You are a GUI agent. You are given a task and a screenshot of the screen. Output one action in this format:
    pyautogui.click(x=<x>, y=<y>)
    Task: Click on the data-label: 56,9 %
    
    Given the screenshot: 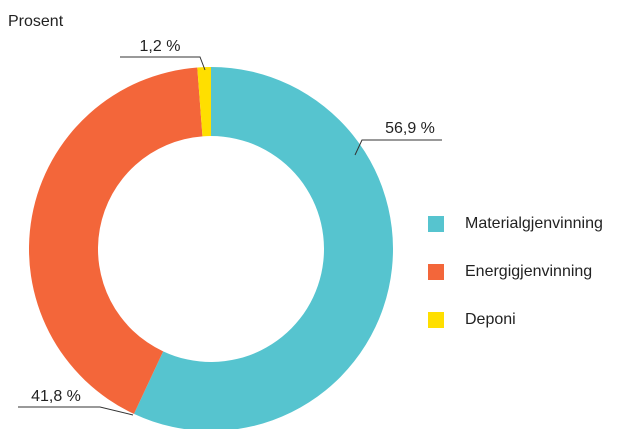 What is the action you would take?
    pyautogui.click(x=410, y=128)
    